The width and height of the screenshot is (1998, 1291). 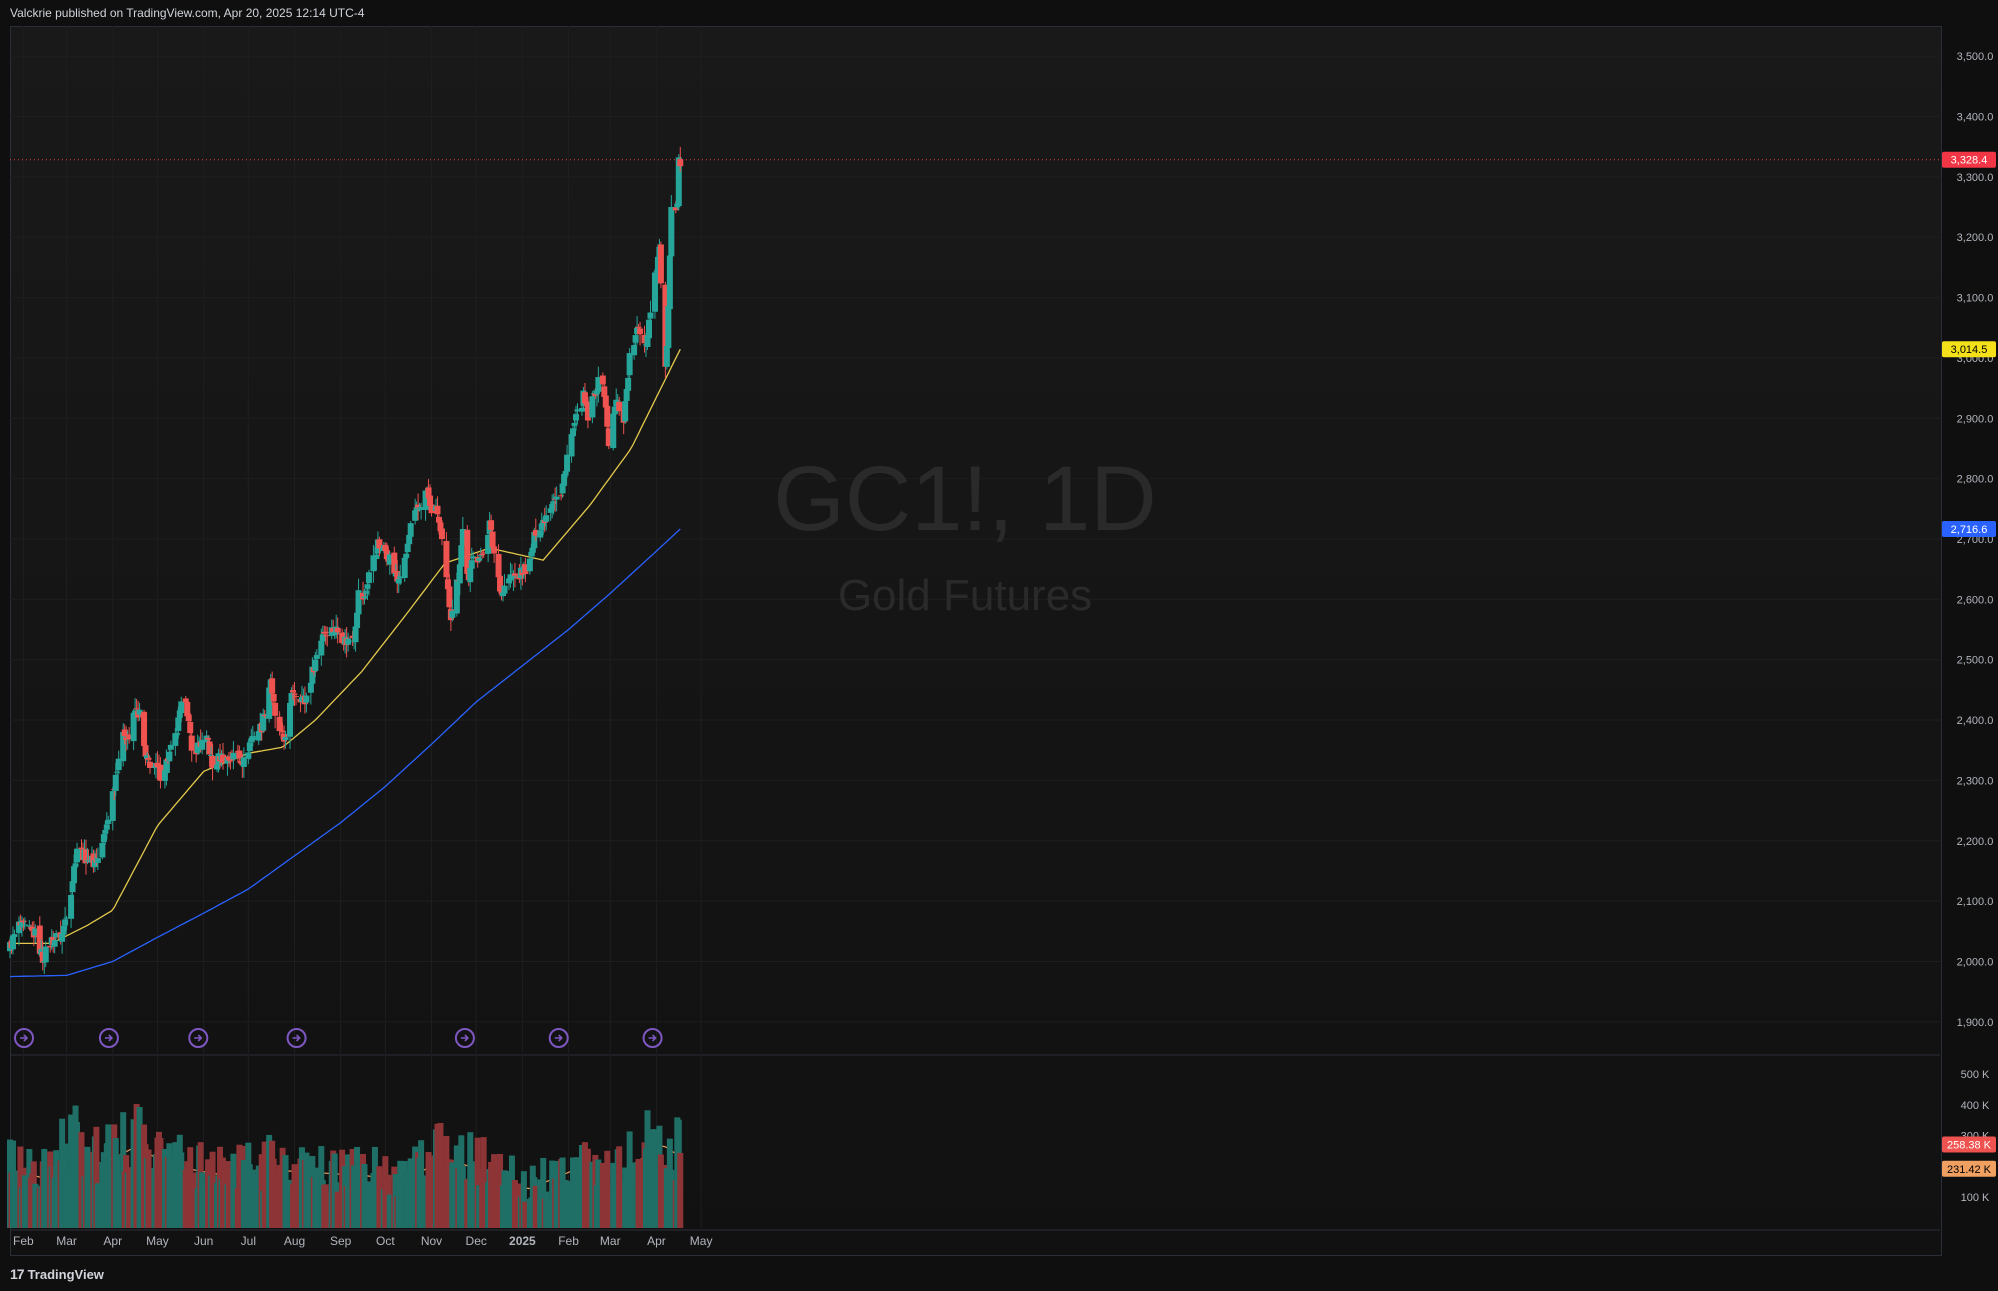 What do you see at coordinates (65, 1274) in the screenshot?
I see `tradingview-brand: TradingView` at bounding box center [65, 1274].